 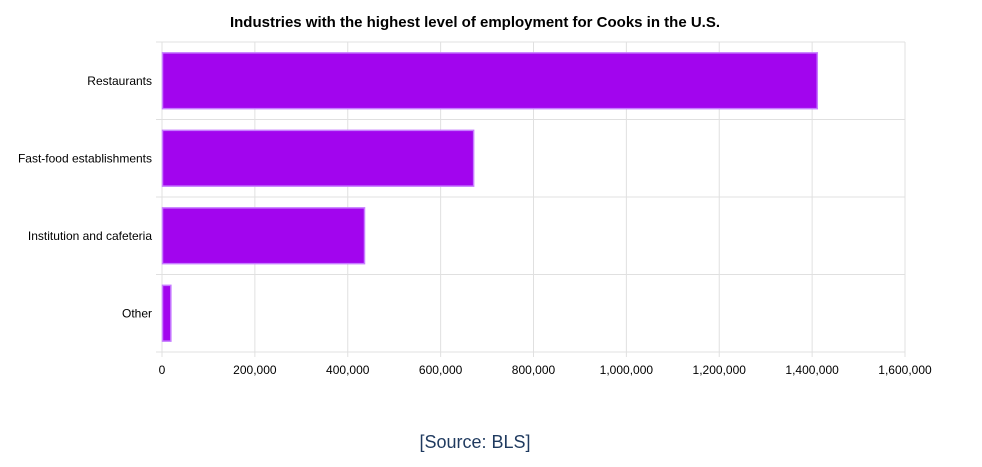 I want to click on y-tick-label: Restaurants, so click(x=119, y=81).